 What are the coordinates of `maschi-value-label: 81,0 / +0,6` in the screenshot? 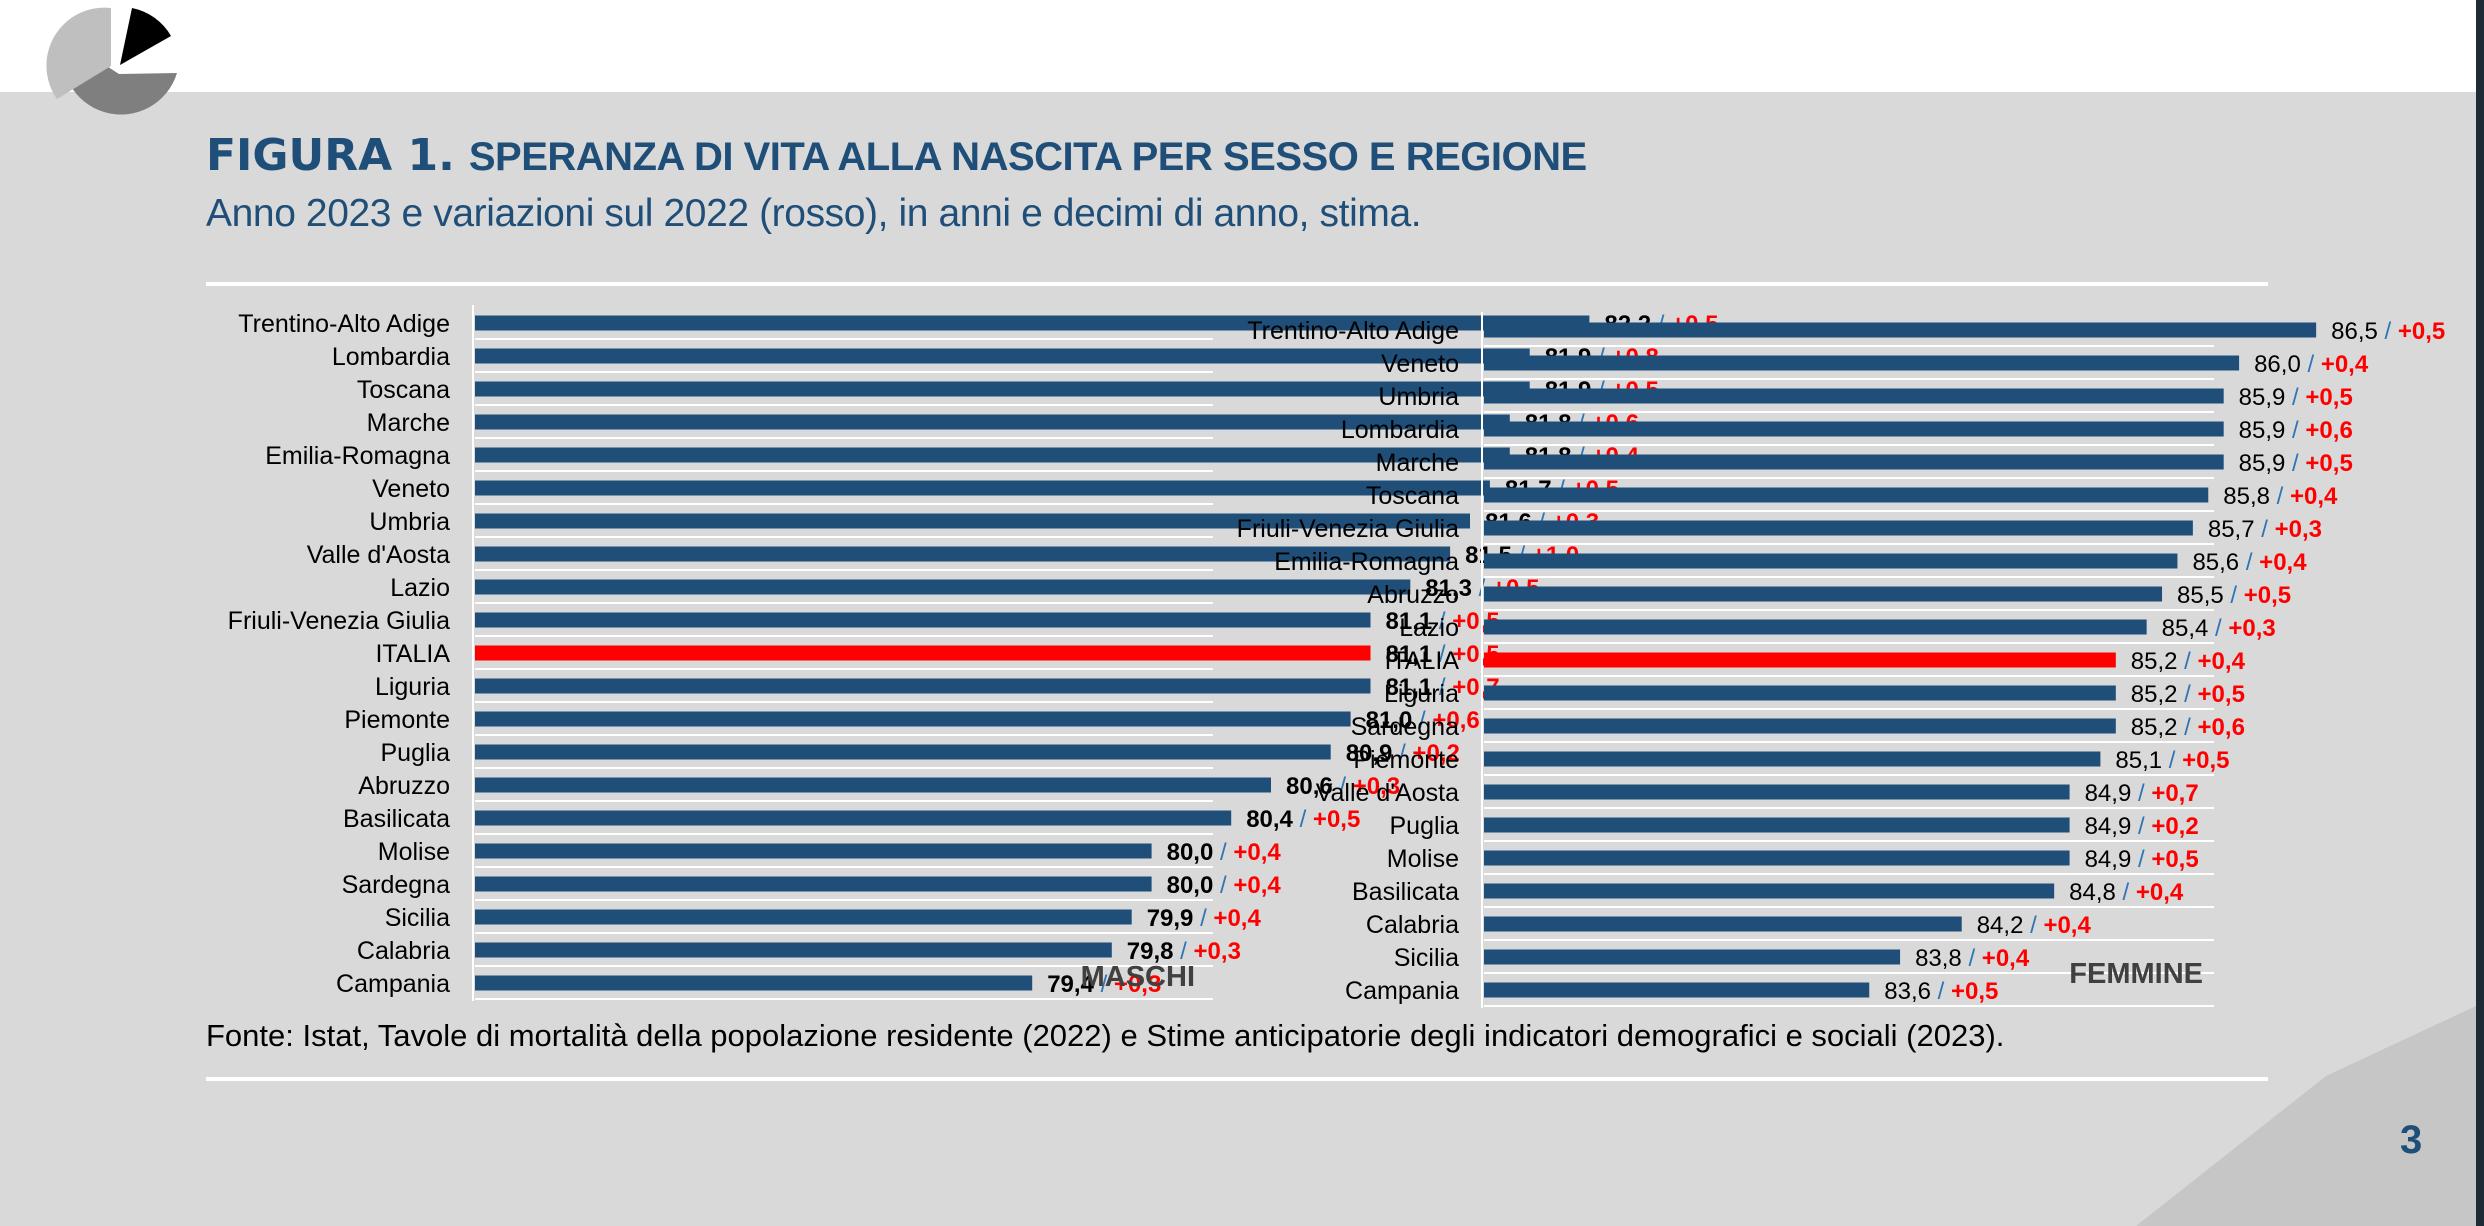 It's located at (1423, 720).